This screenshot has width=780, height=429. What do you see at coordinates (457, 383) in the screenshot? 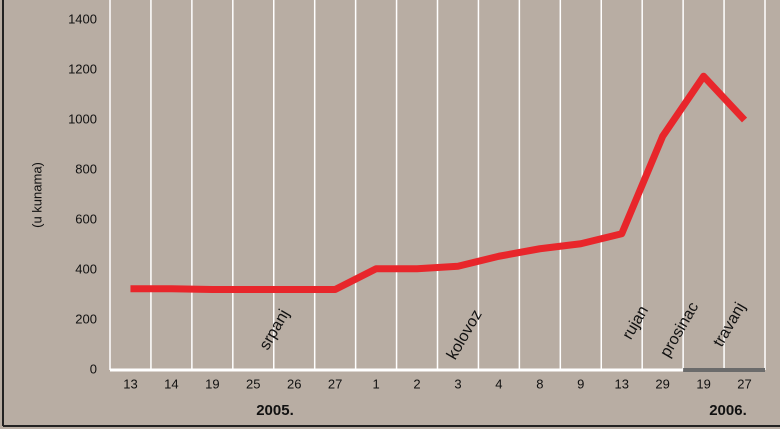
I see `x-tick-label: 3` at bounding box center [457, 383].